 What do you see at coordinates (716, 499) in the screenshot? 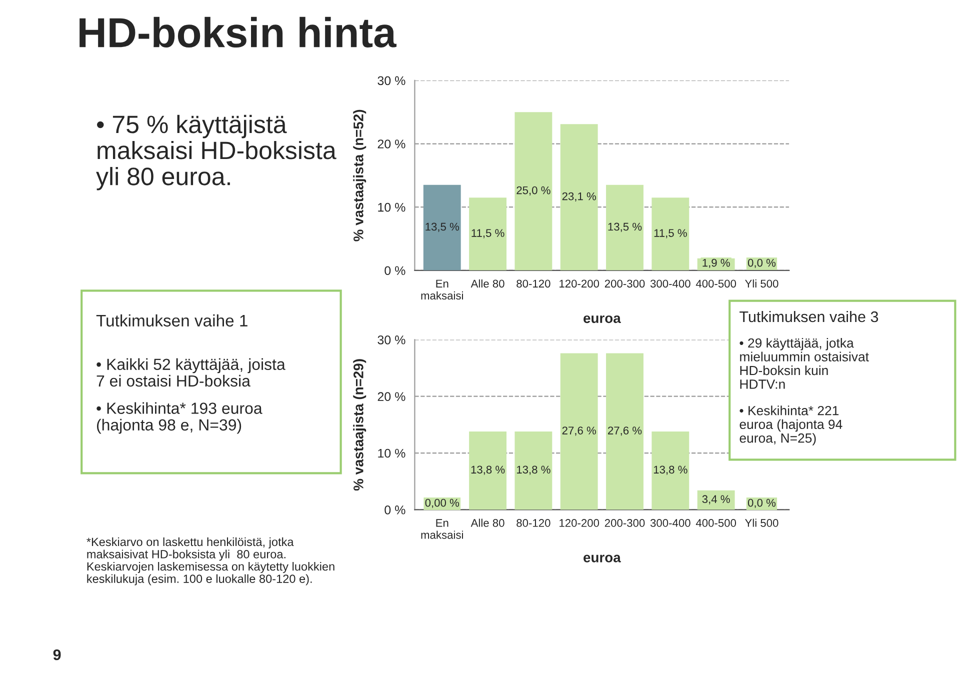
I see `data-label: 3,4 %` at bounding box center [716, 499].